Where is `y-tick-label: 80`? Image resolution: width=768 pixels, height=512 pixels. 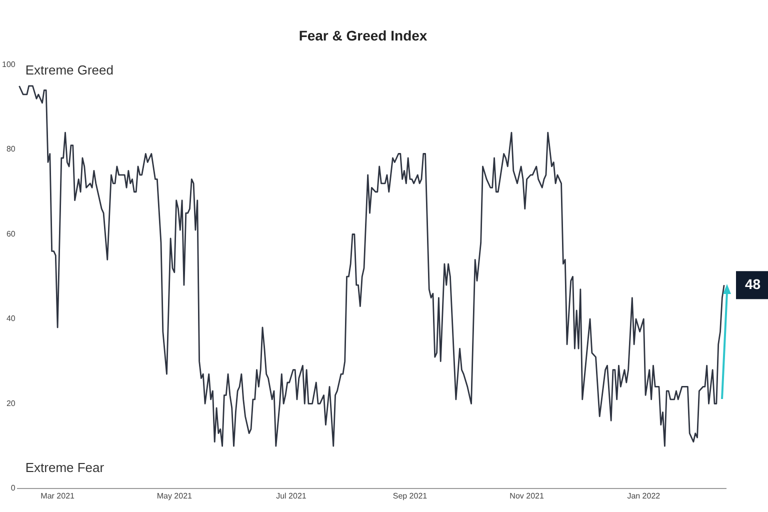 y-tick-label: 80 is located at coordinates (11, 149).